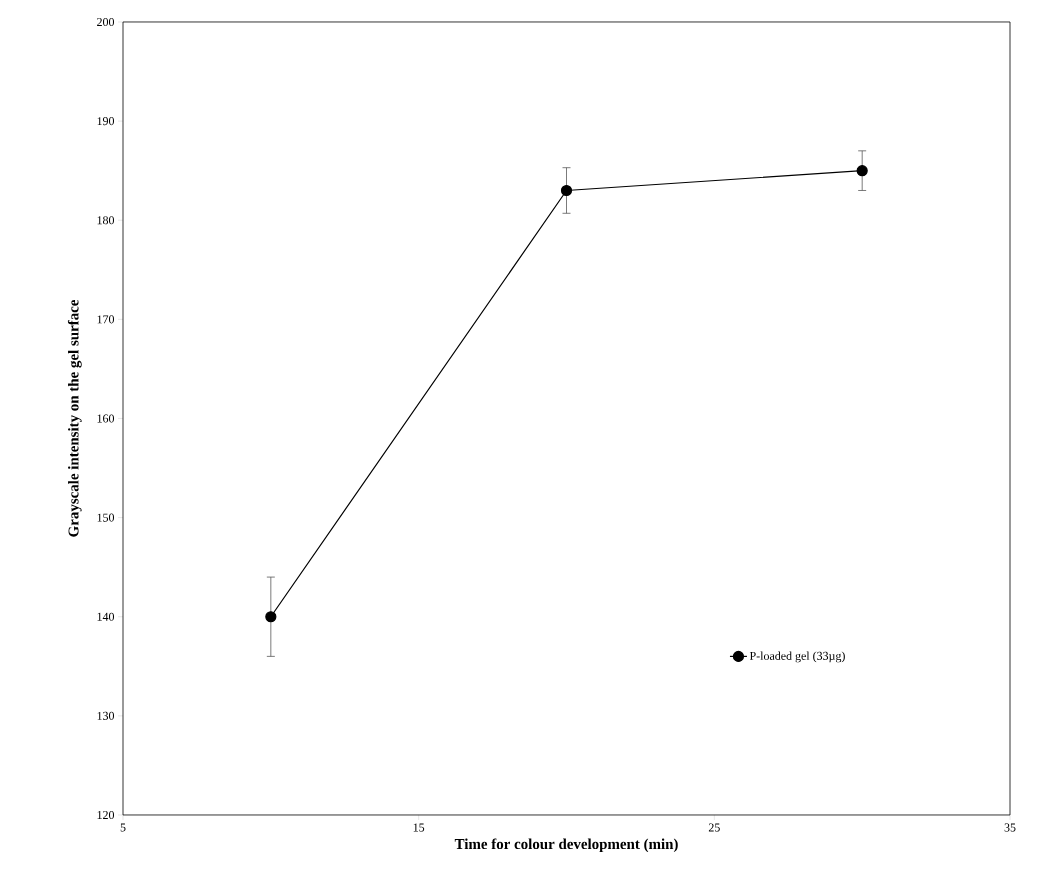 The image size is (1054, 893). What do you see at coordinates (106, 616) in the screenshot?
I see `y-tick-label: 140` at bounding box center [106, 616].